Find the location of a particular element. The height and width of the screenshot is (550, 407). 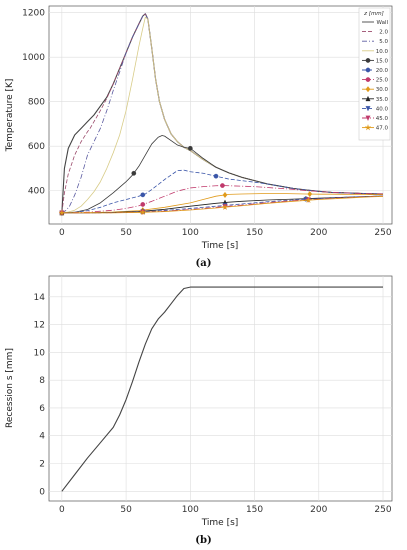

legend-entry: 2.0 is located at coordinates (383, 33).